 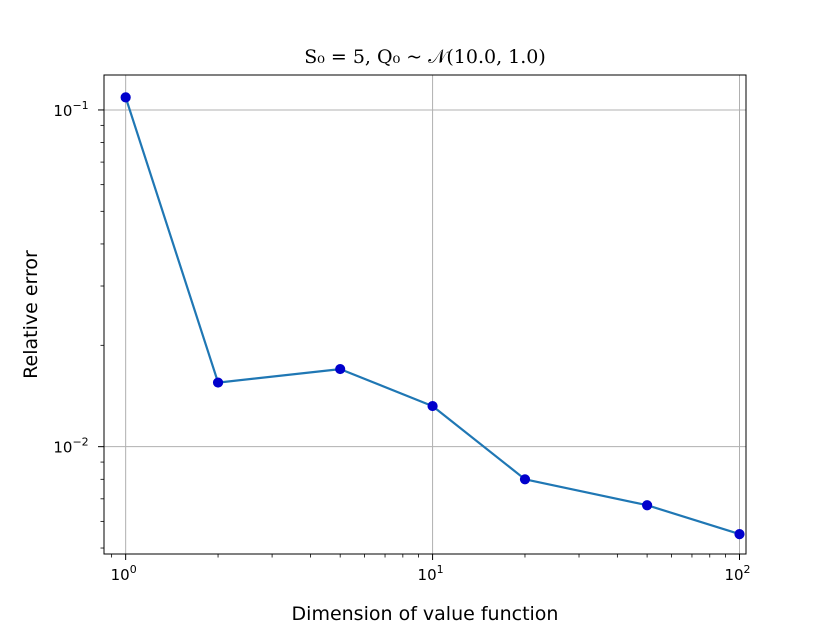 I want to click on x-tick-label: 10², so click(x=737, y=573).